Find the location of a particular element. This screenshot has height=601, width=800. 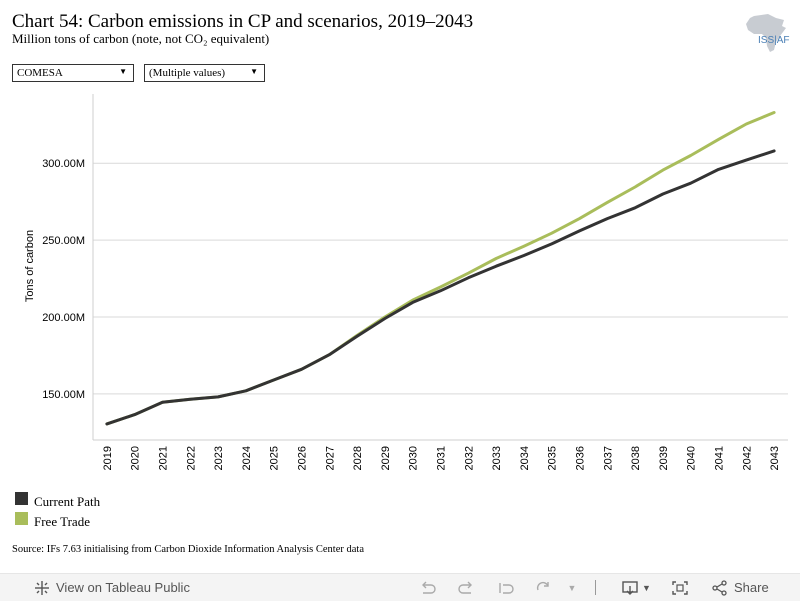

x-tick-label: 2035 is located at coordinates (553, 458).